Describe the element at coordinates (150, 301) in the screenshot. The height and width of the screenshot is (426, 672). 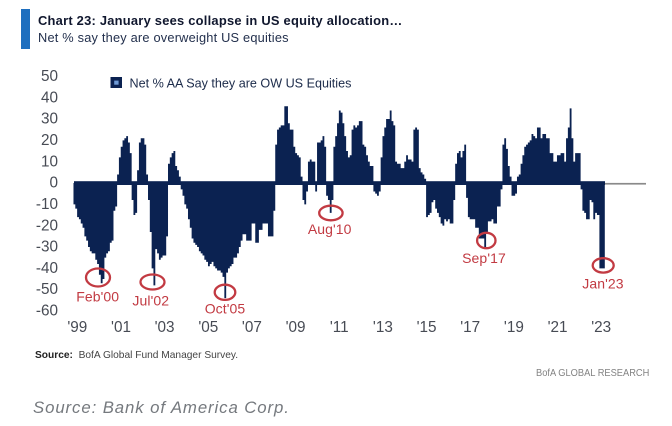
I see `svg-text: Jul'02` at that location.